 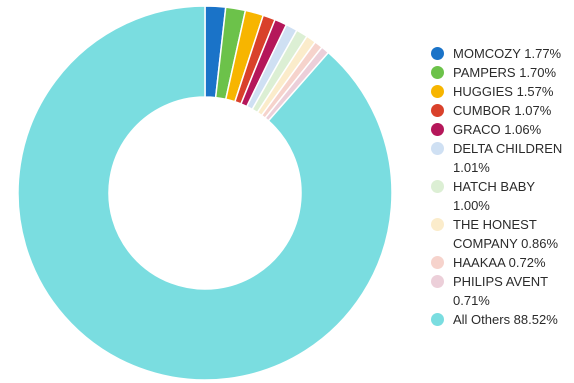 I want to click on legend-item: DELTA CHILDREN 1.01%, so click(x=500, y=158).